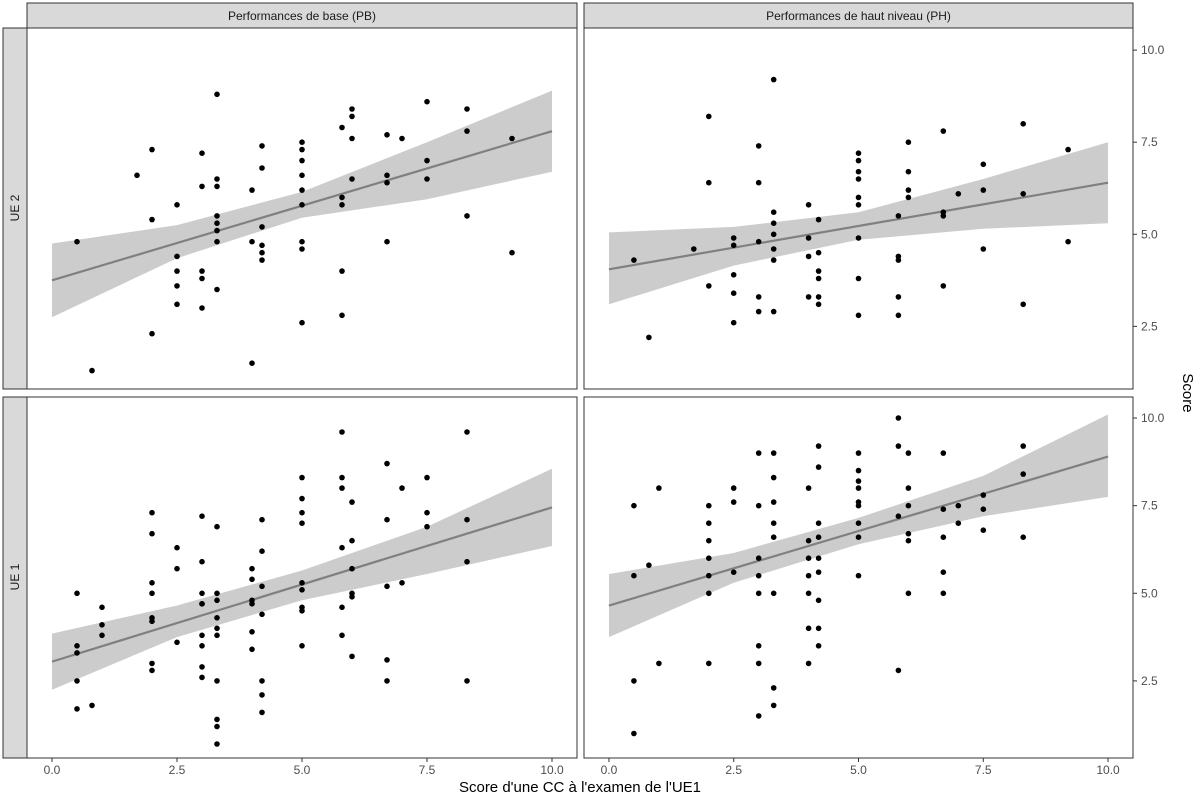  I want to click on x-tick-label: 7.5, so click(427, 770).